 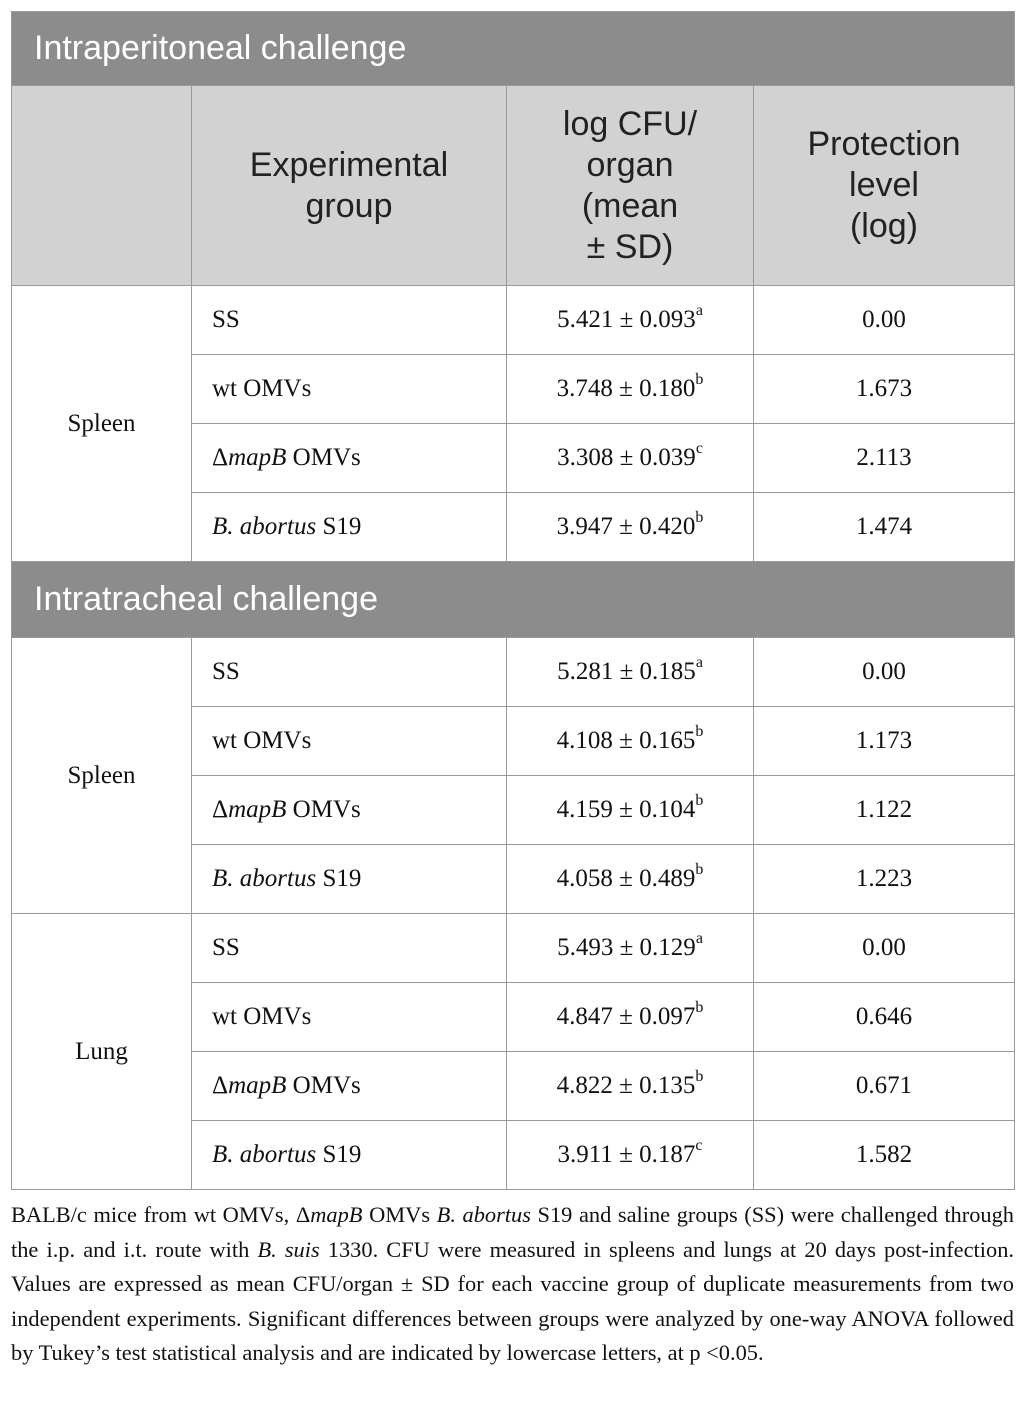 What do you see at coordinates (884, 1086) in the screenshot?
I see `protection-cell: 0.671` at bounding box center [884, 1086].